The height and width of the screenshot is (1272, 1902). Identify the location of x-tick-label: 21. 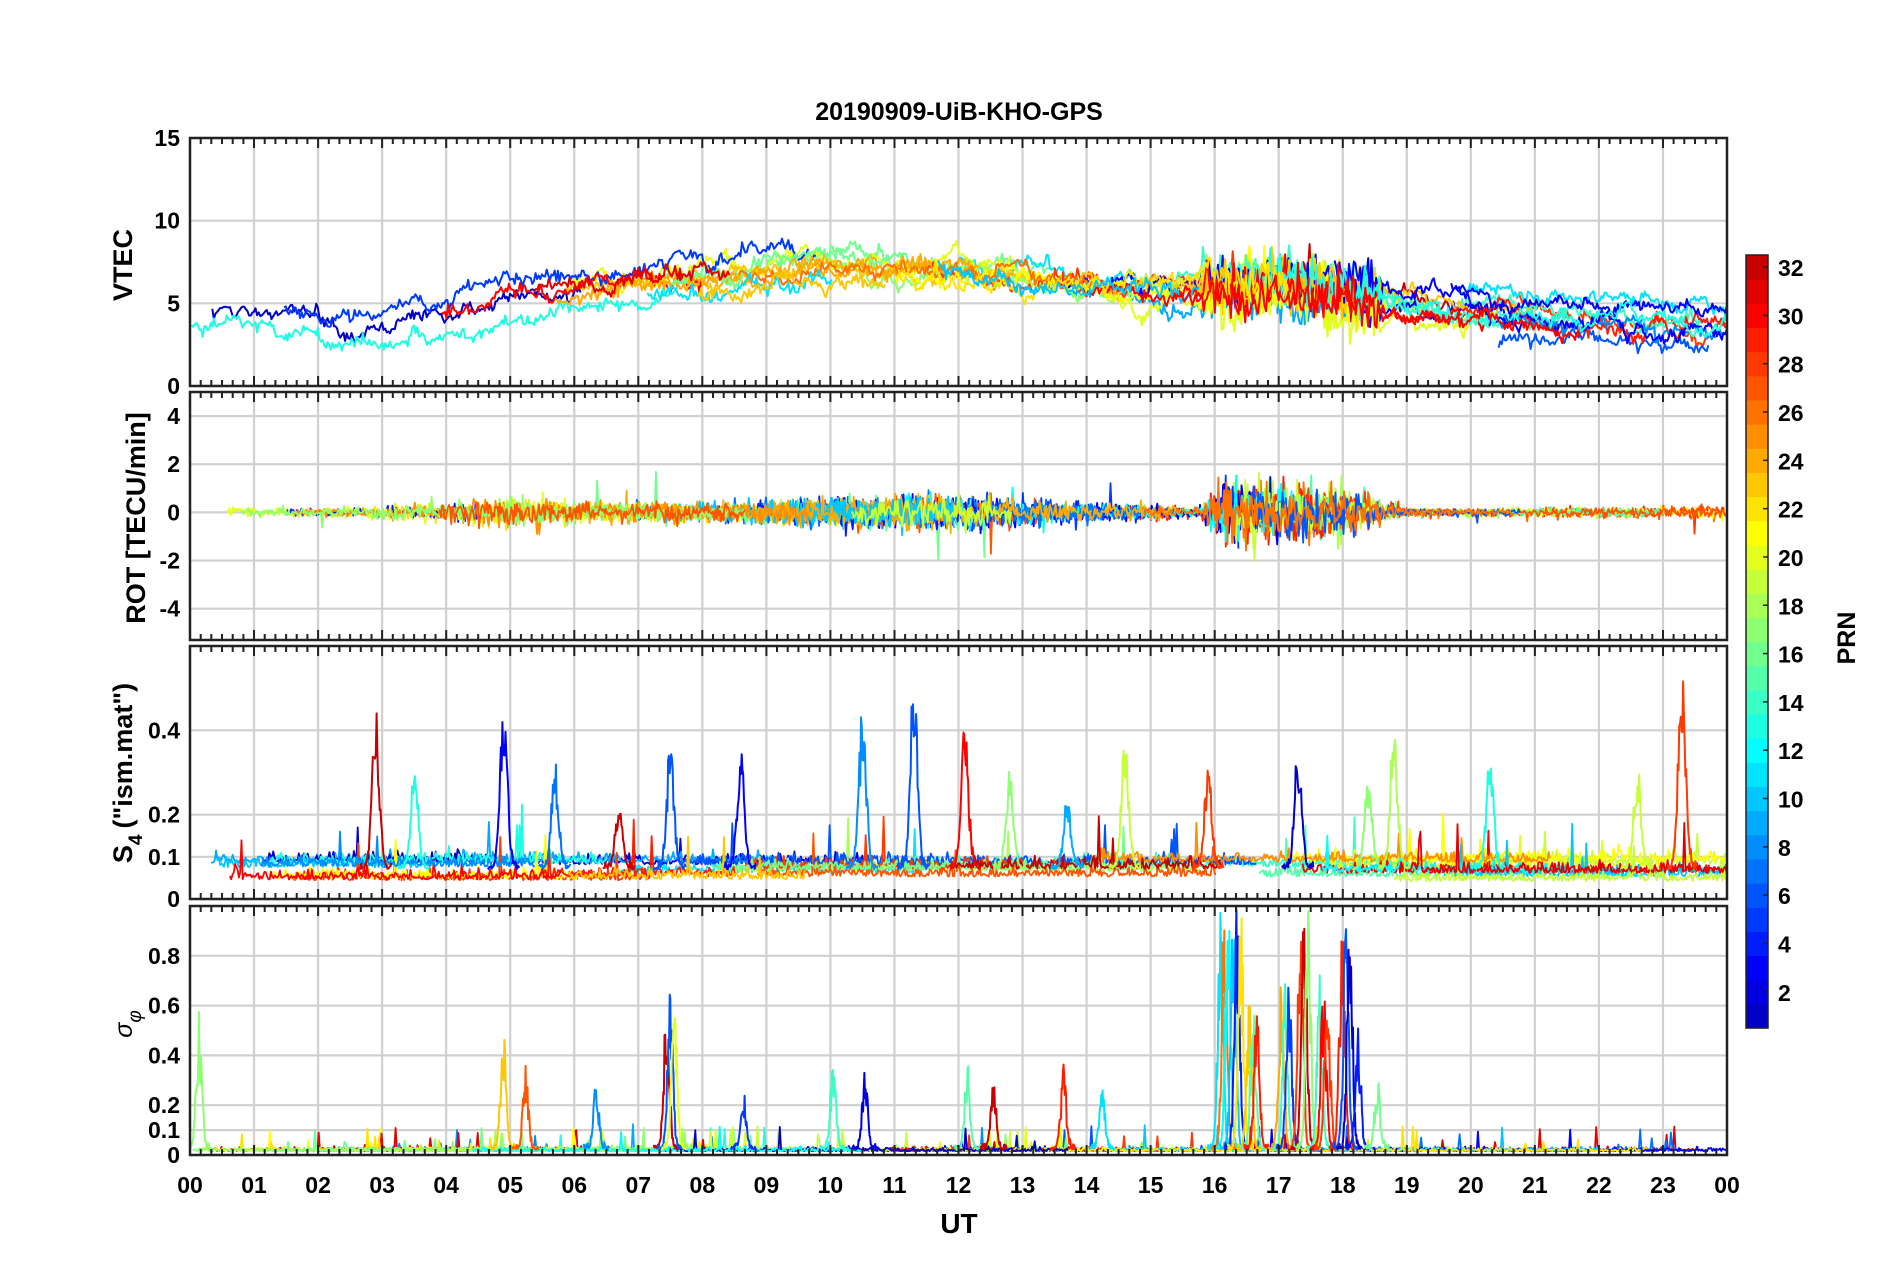
(1535, 1185).